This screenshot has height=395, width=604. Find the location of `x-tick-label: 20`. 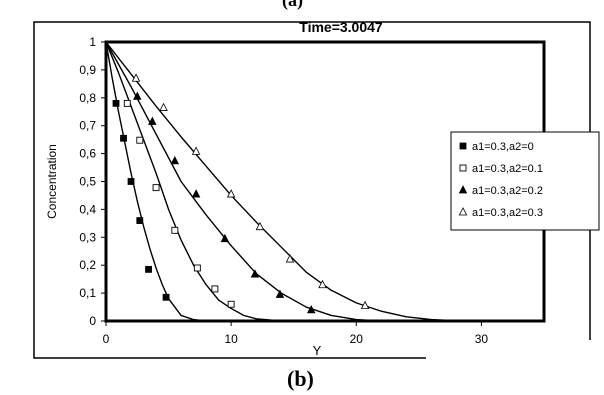

x-tick-label: 20 is located at coordinates (357, 339).